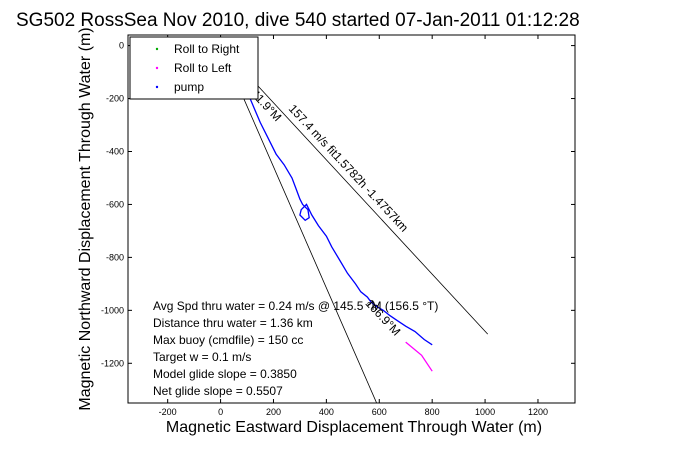 This screenshot has height=454, width=681. I want to click on x-tick-label: -200, so click(168, 412).